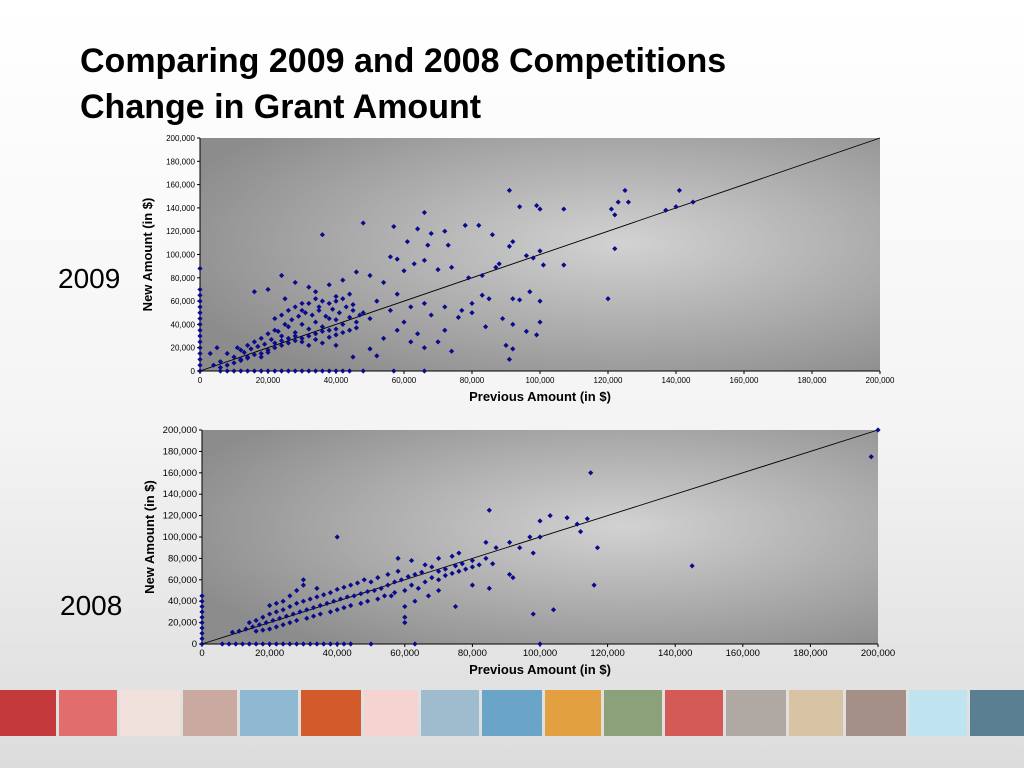 The width and height of the screenshot is (1024, 768). What do you see at coordinates (180, 161) in the screenshot?
I see `y-tick-label: 180,000` at bounding box center [180, 161].